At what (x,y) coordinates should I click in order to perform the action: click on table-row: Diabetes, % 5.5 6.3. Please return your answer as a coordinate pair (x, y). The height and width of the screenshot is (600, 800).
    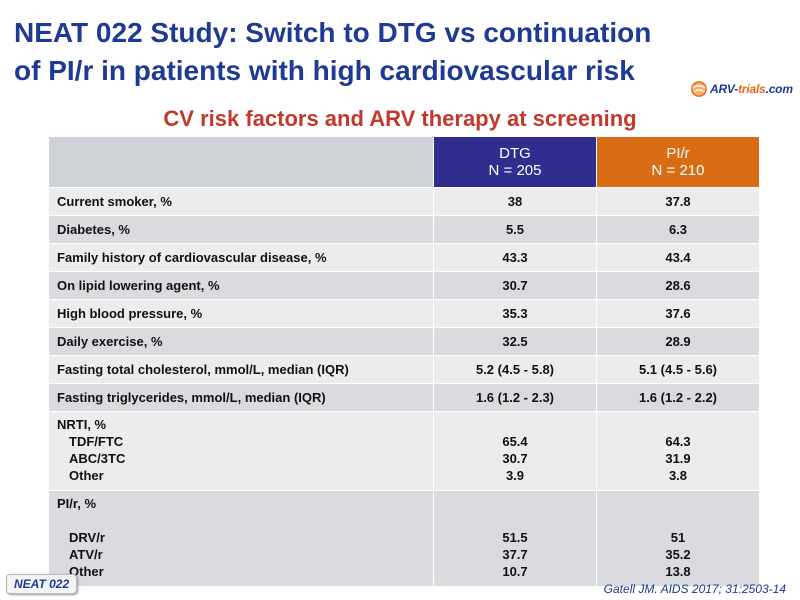
    Looking at the image, I should click on (404, 229).